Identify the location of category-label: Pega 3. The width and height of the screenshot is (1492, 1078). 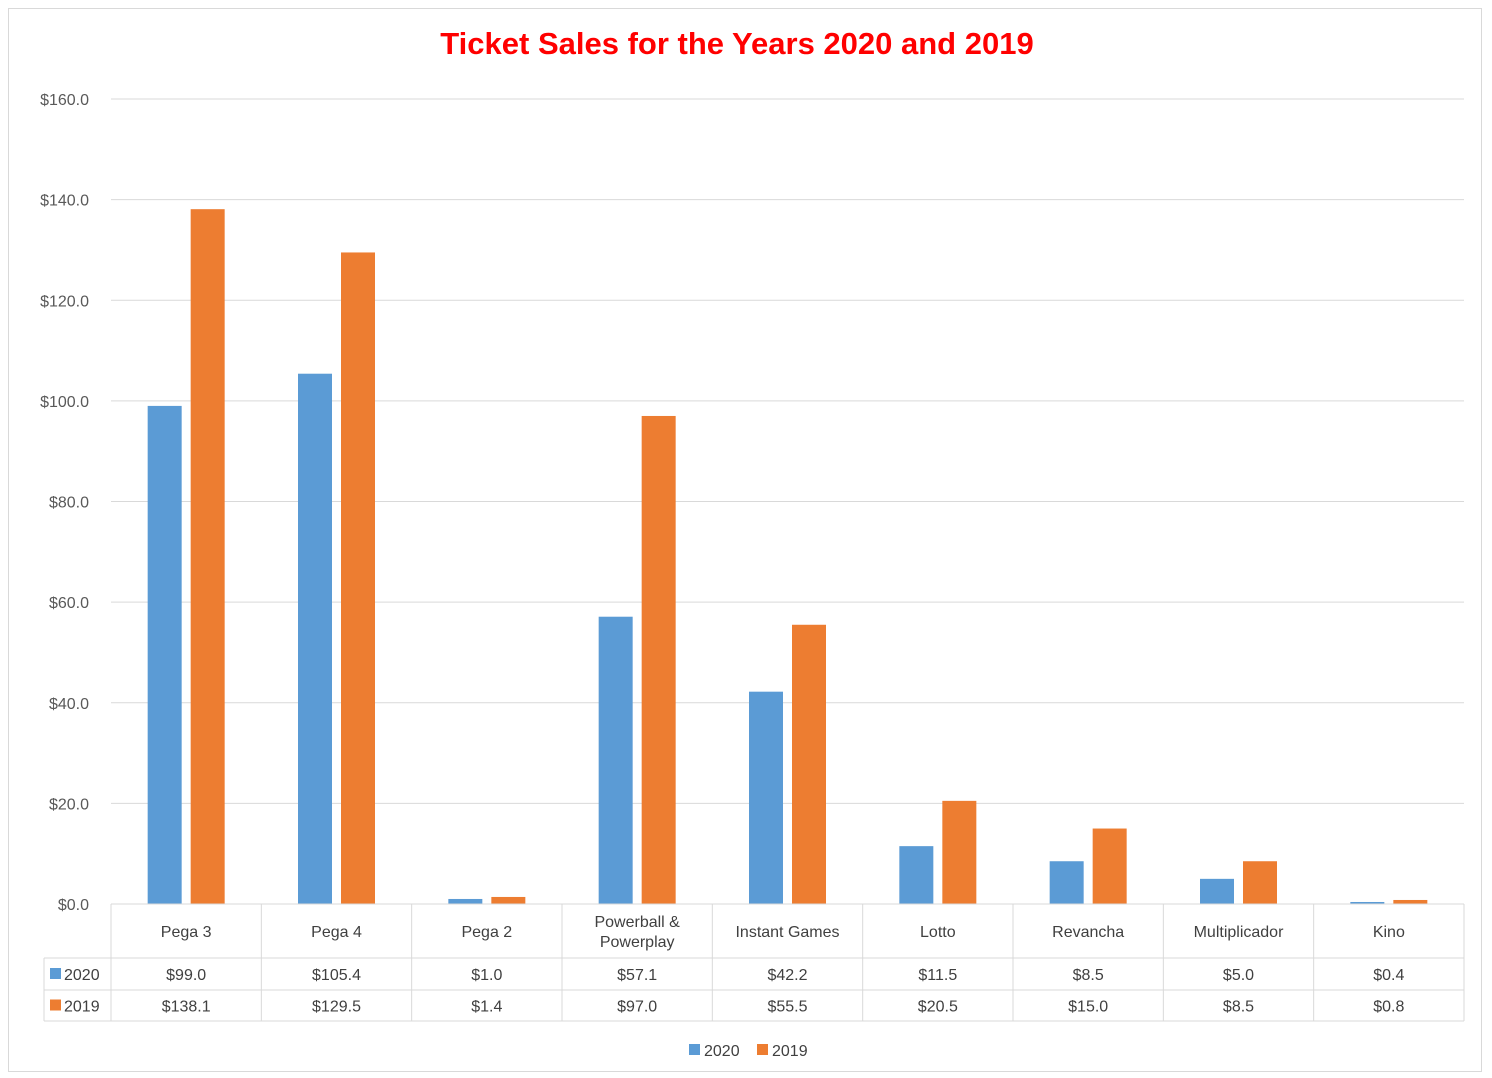
(186, 932).